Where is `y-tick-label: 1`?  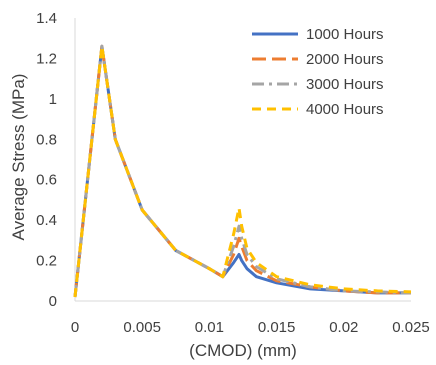
y-tick-label: 1 is located at coordinates (53, 99).